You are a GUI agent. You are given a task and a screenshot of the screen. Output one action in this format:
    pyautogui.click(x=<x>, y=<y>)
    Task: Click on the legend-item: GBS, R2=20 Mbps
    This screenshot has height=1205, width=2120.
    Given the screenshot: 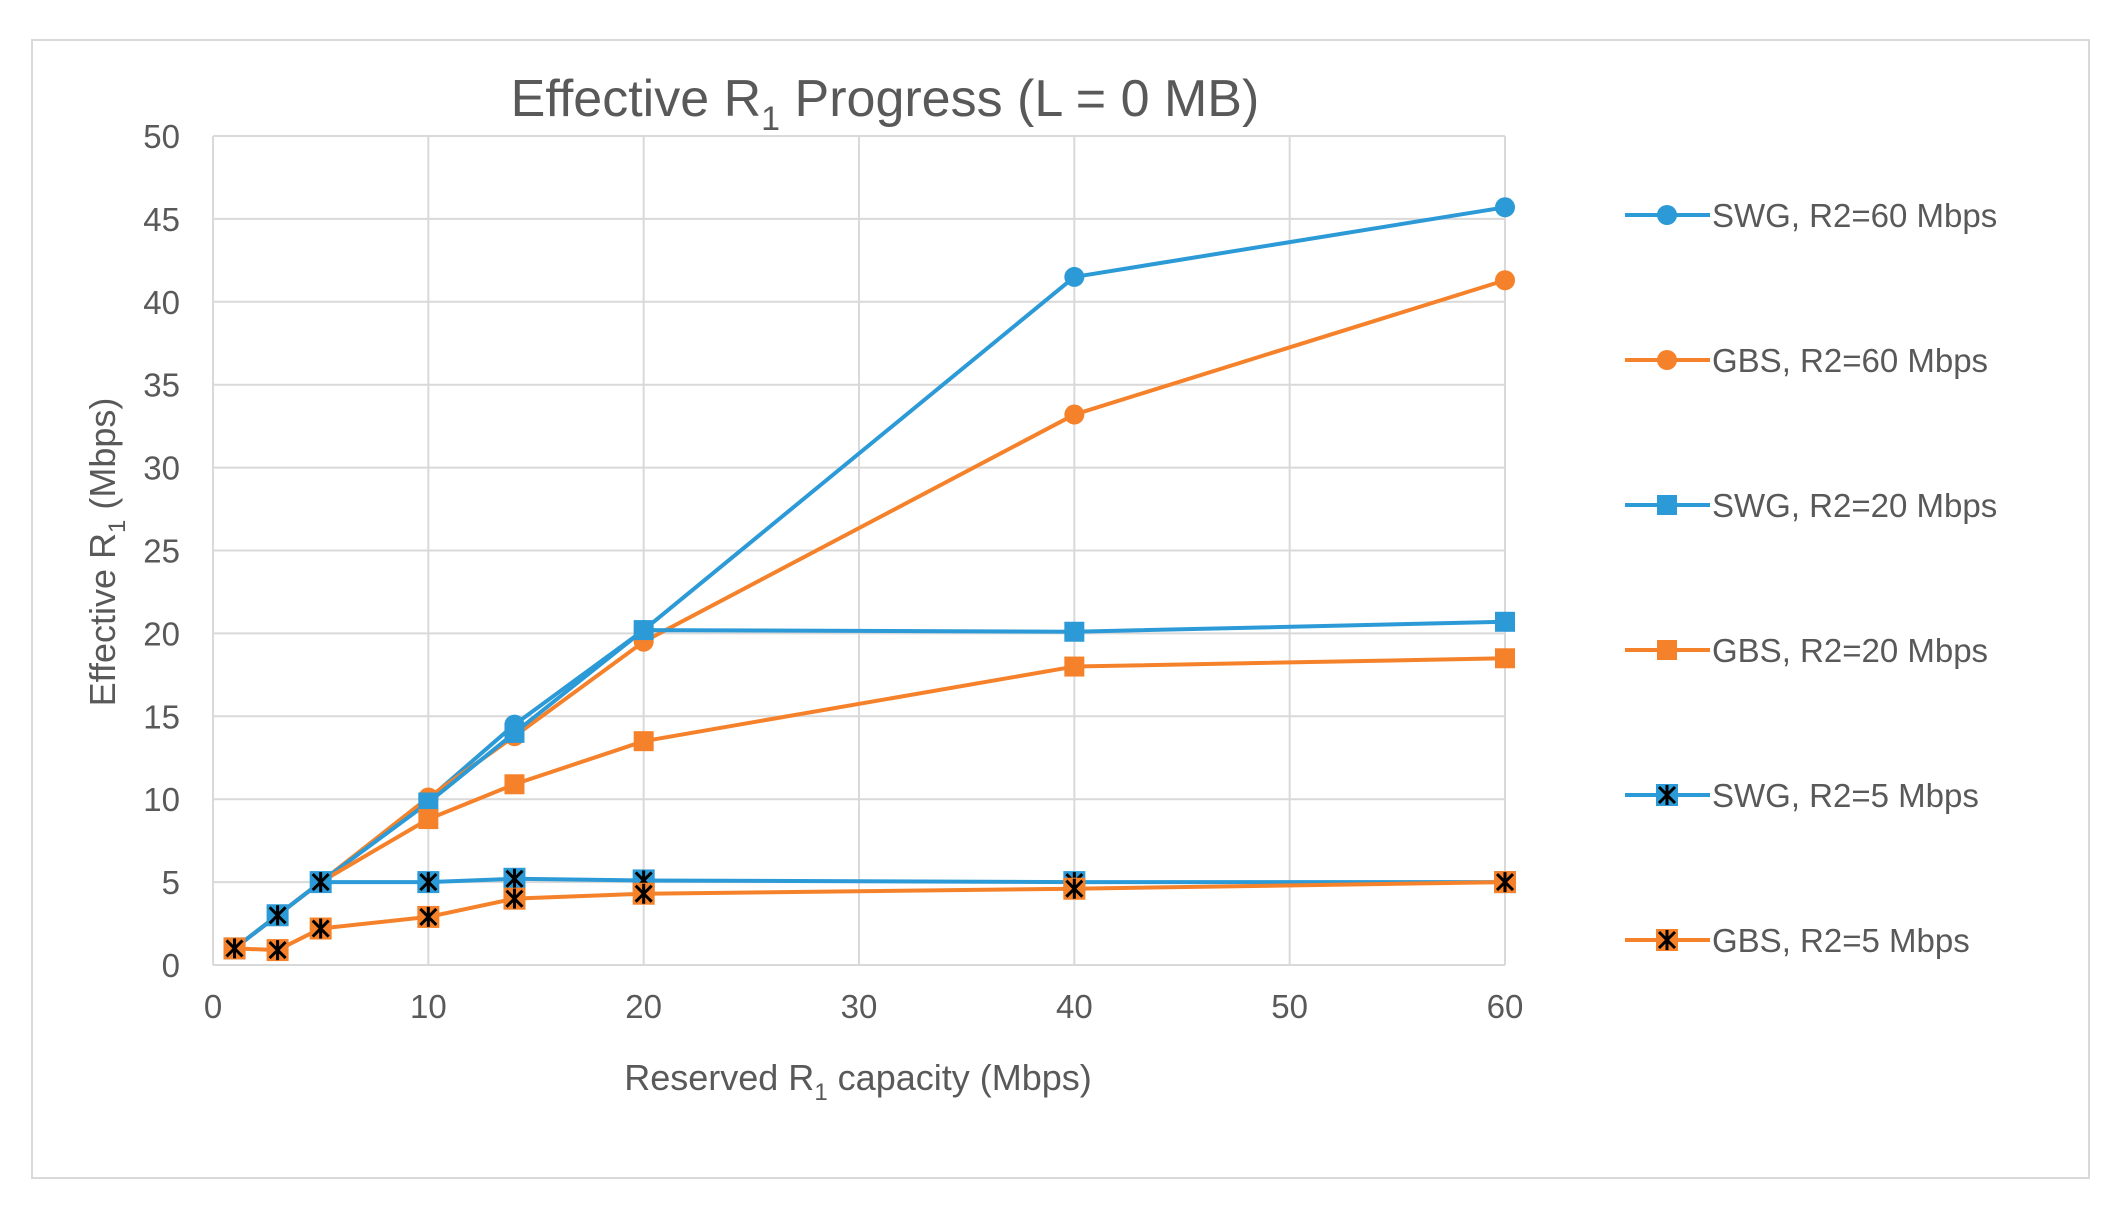 What is the action you would take?
    pyautogui.click(x=1806, y=650)
    